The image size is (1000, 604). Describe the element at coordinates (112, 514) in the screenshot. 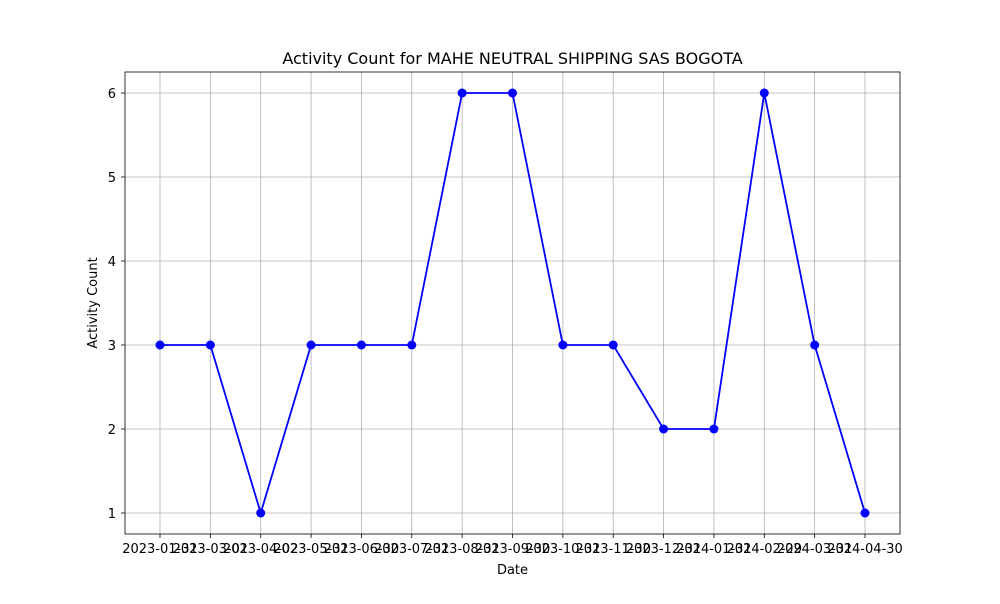

I see `y-tick-label: 1` at that location.